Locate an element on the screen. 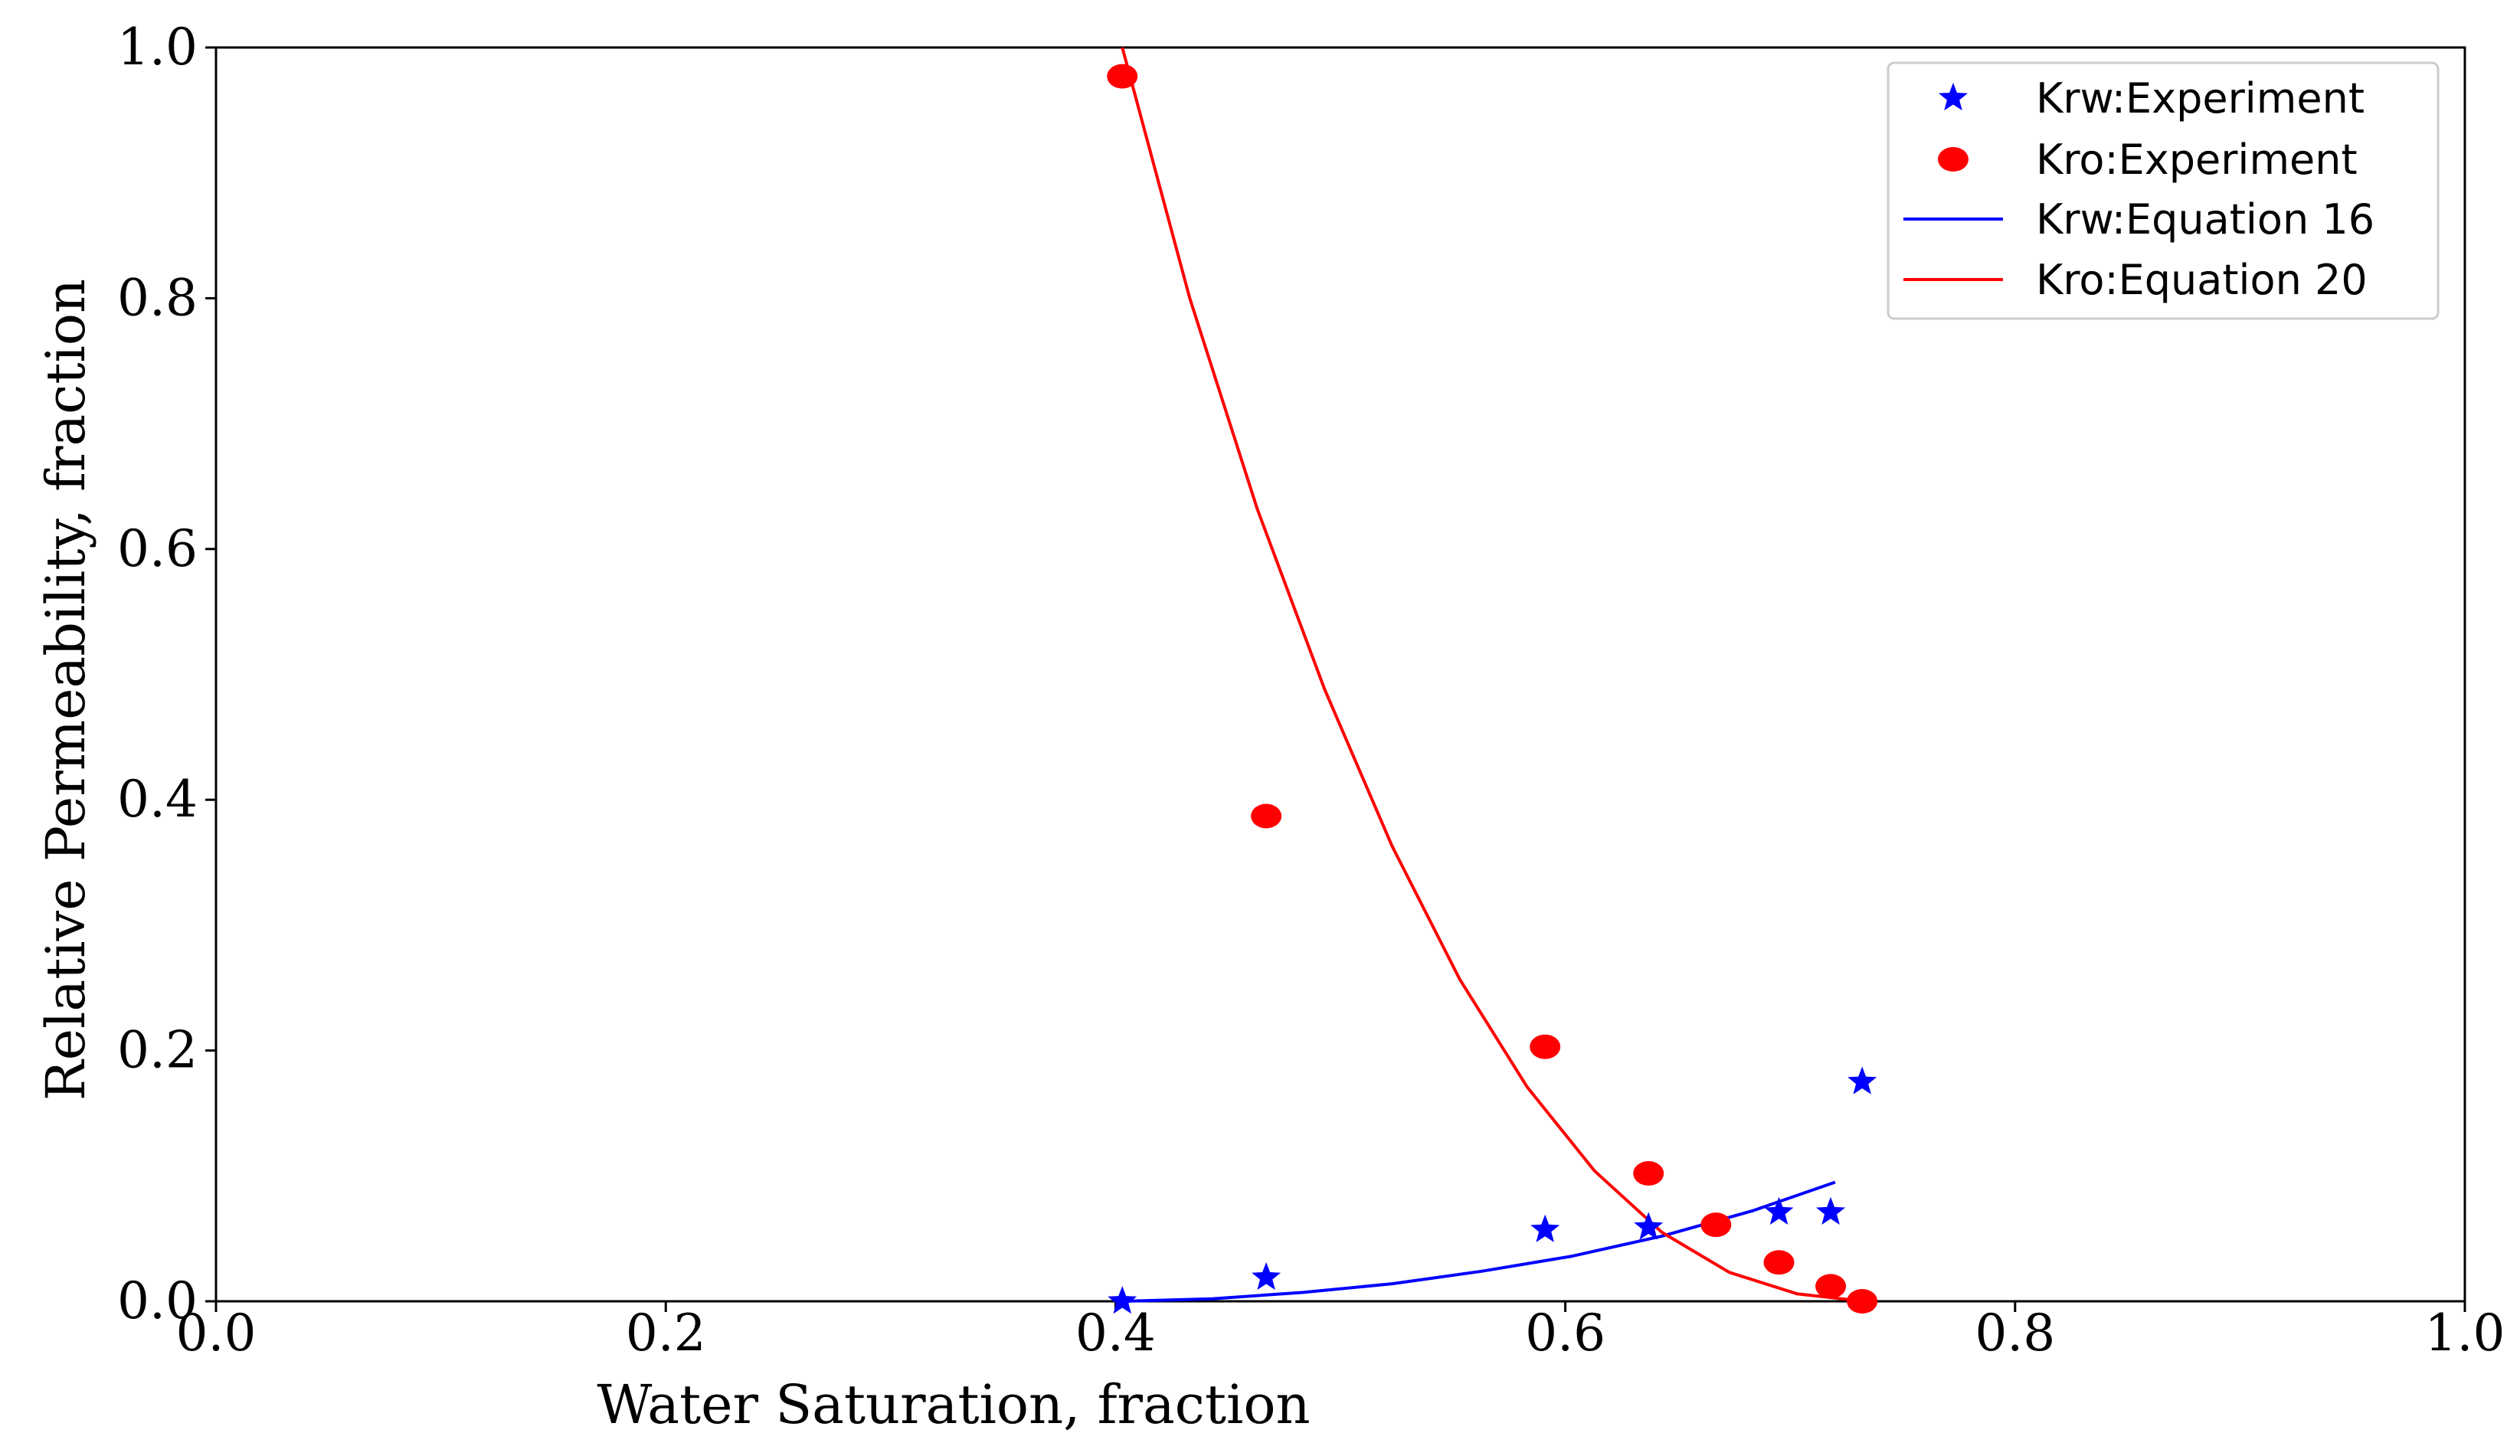 The width and height of the screenshot is (2520, 1456). y-tick-label: 1.0 is located at coordinates (157, 47).